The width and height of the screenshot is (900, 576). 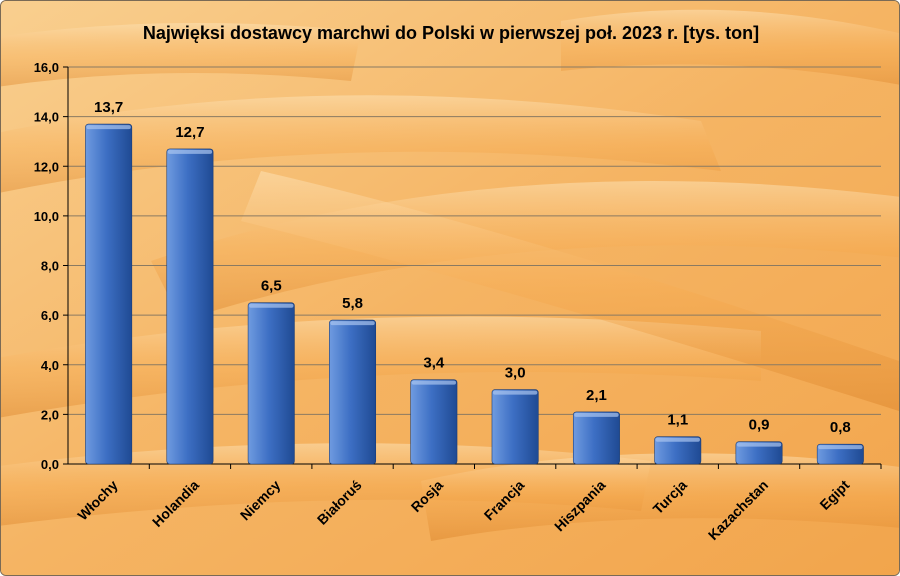 I want to click on value-label: 1,1, so click(x=677, y=420).